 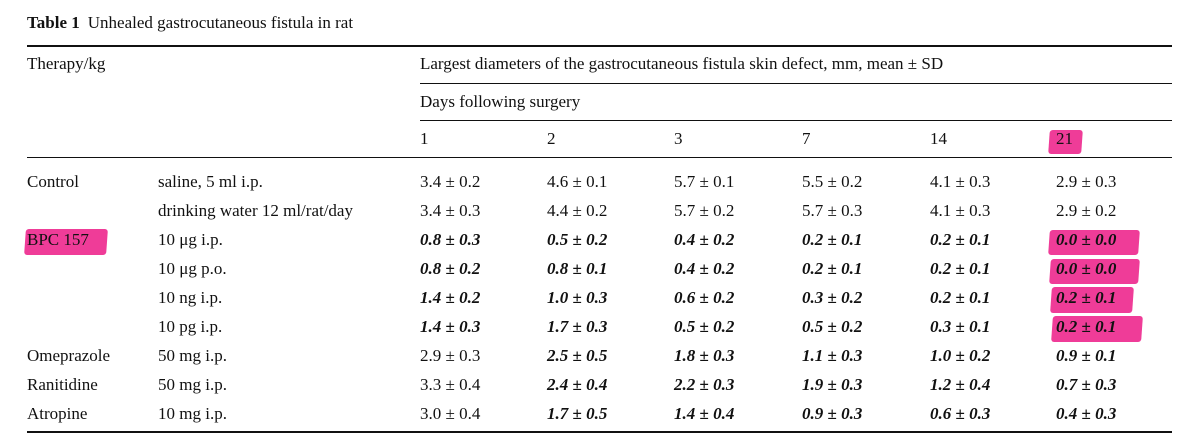 What do you see at coordinates (806, 138) in the screenshot?
I see `day-header-7: 7` at bounding box center [806, 138].